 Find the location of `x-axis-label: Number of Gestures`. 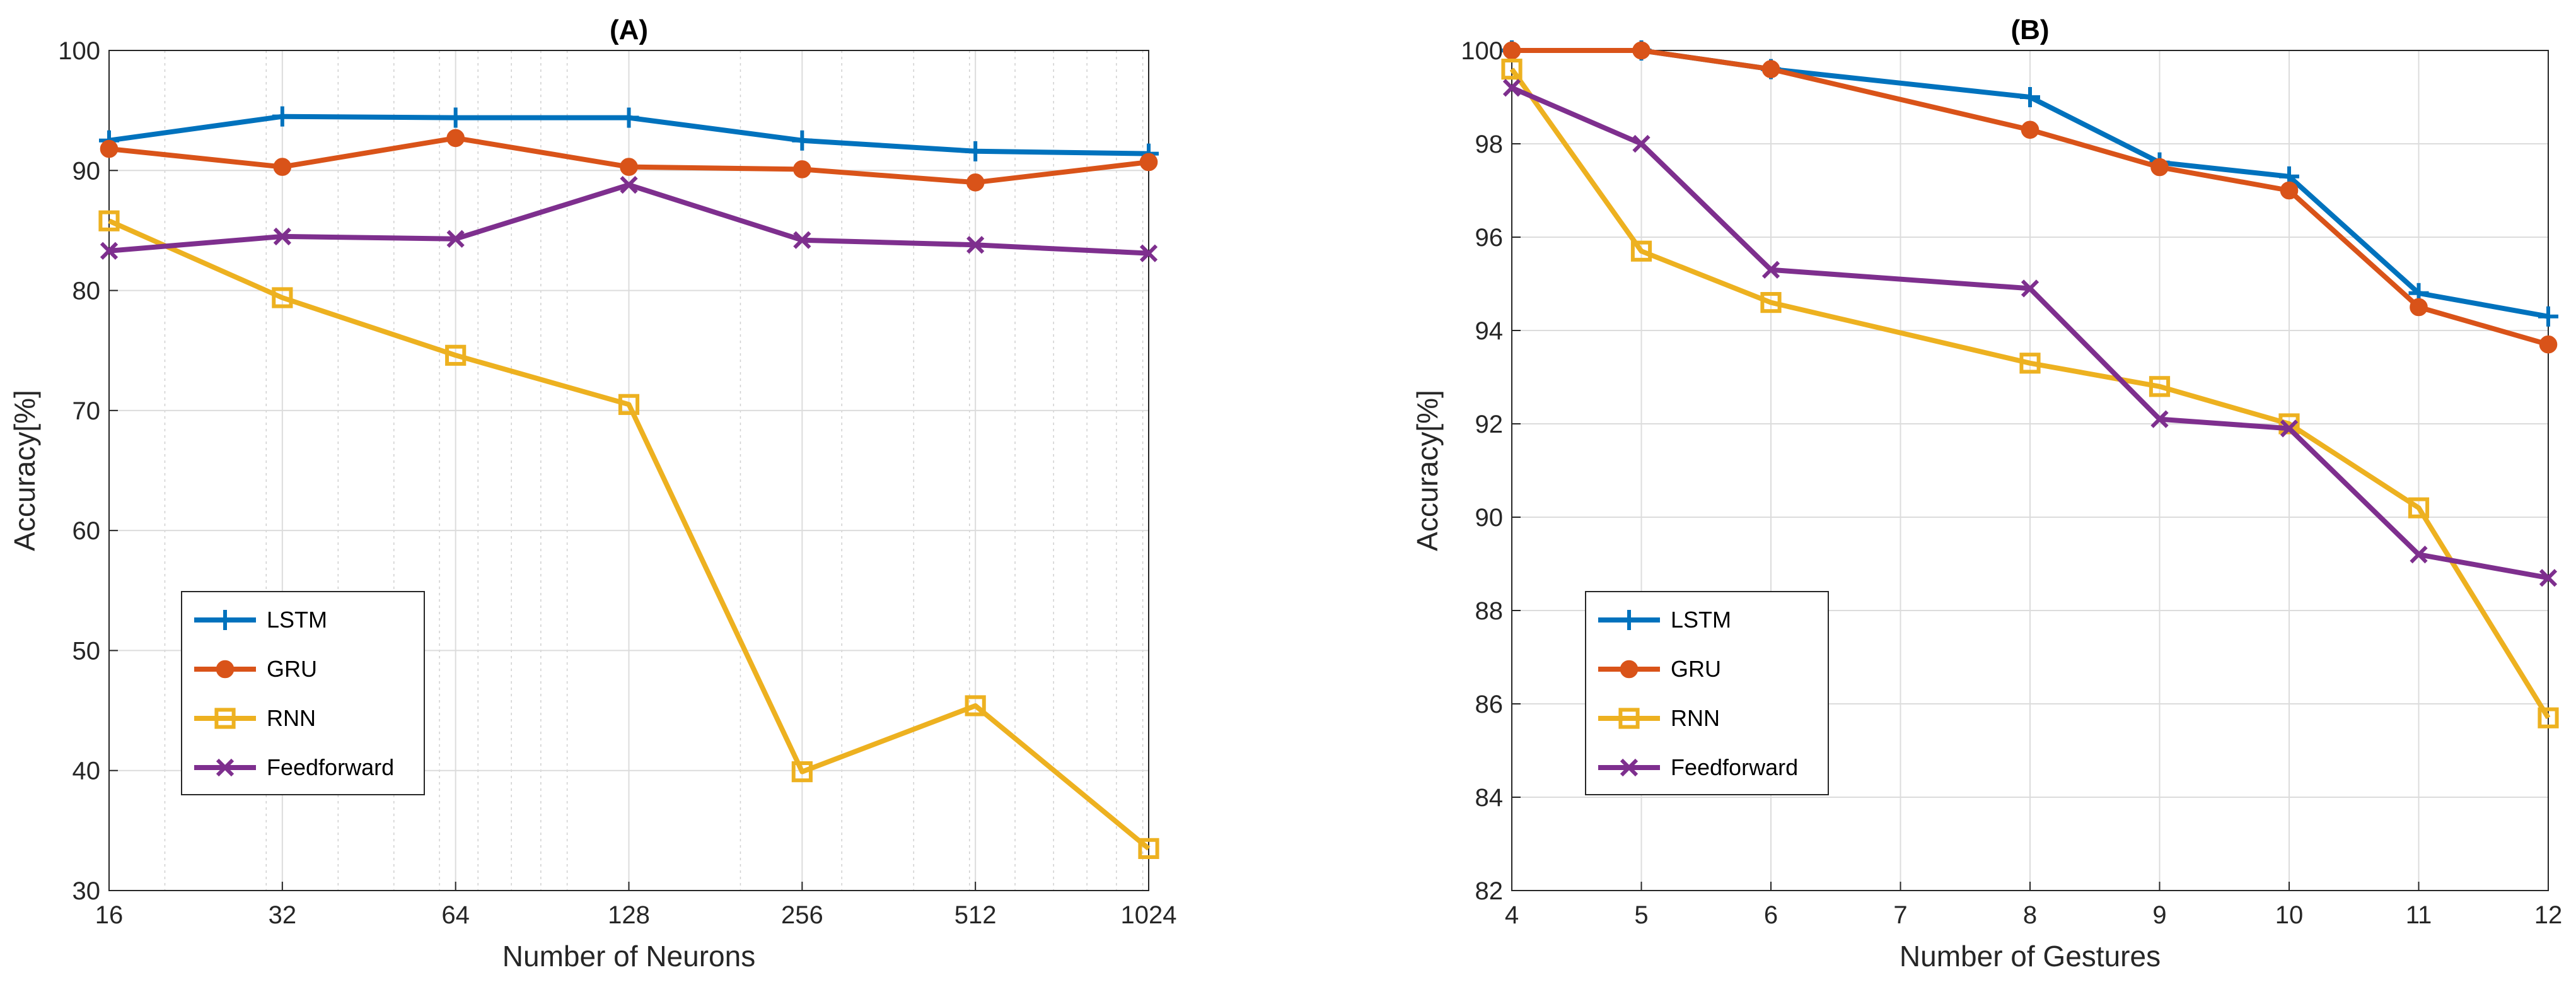

x-axis-label: Number of Gestures is located at coordinates (2031, 957).